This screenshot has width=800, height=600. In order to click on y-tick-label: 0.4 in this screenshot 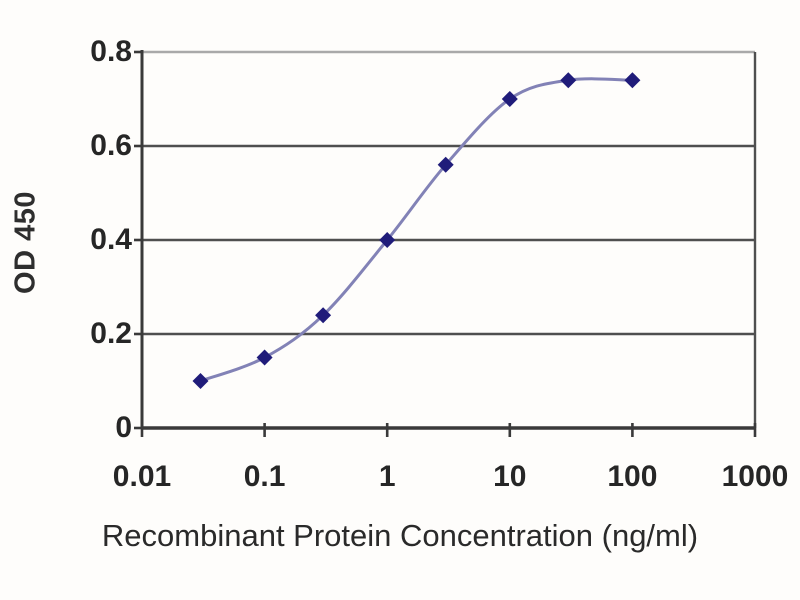, I will do `click(111, 239)`.